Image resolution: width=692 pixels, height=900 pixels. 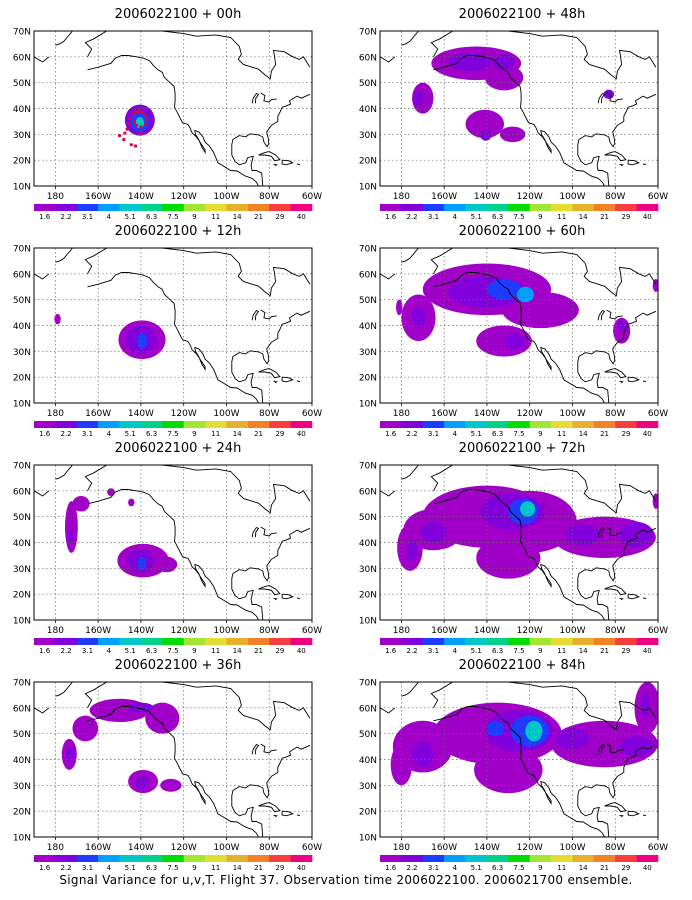 I want to click on colorbar-label: 2.2, so click(x=412, y=217).